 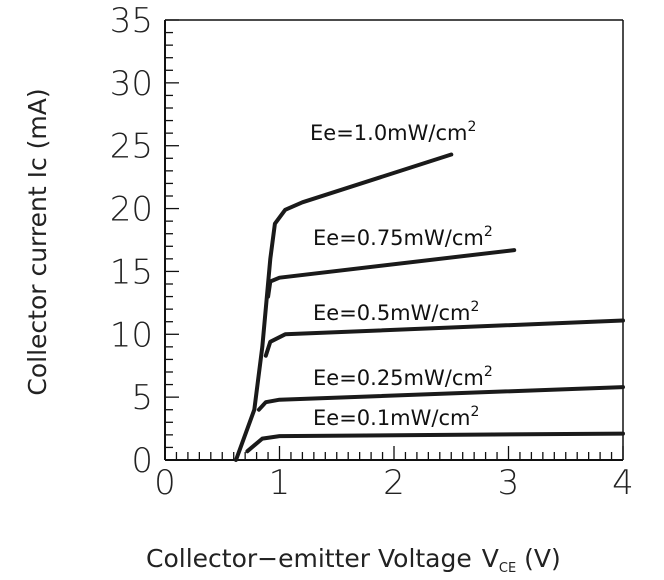 What do you see at coordinates (280, 483) in the screenshot?
I see `x-tick-label: 1` at bounding box center [280, 483].